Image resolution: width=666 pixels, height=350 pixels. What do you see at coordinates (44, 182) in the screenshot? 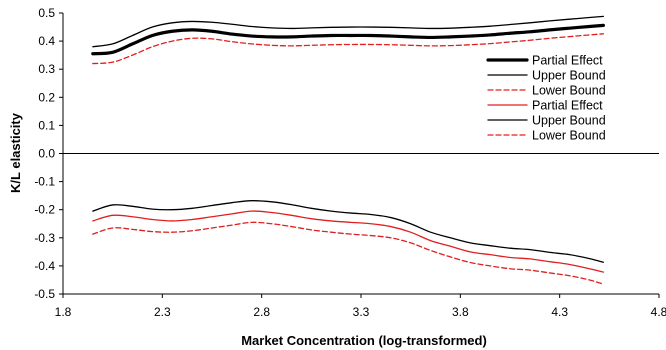
I see `y-tick-label: -0.1` at bounding box center [44, 182].